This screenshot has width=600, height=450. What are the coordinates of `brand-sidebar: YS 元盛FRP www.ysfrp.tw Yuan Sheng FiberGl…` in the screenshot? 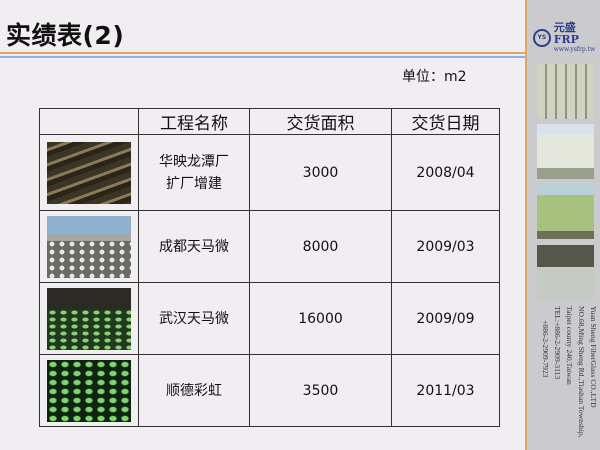 It's located at (562, 225).